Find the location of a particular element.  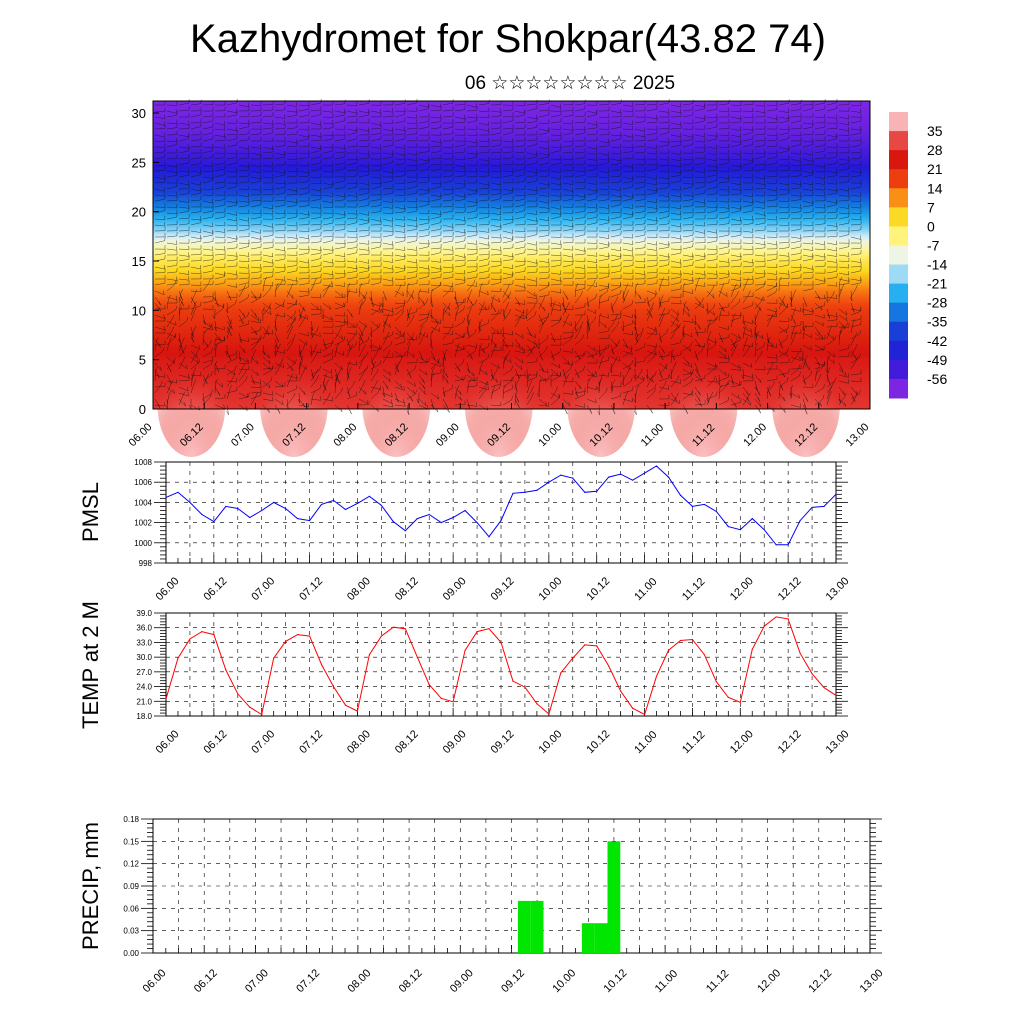

temp-panel-x-tick-label: 09.00 is located at coordinates (455, 742).